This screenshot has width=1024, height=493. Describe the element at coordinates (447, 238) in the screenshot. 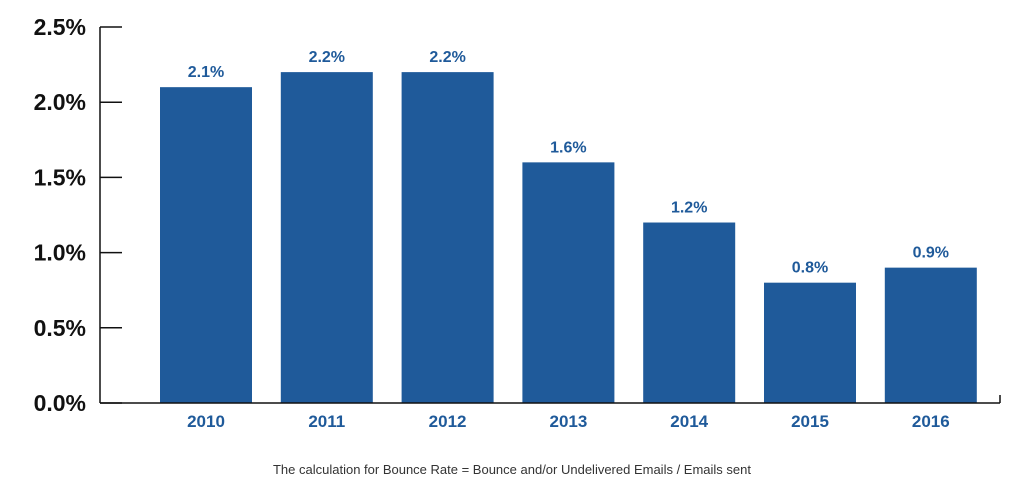

I see `bar-2012` at that location.